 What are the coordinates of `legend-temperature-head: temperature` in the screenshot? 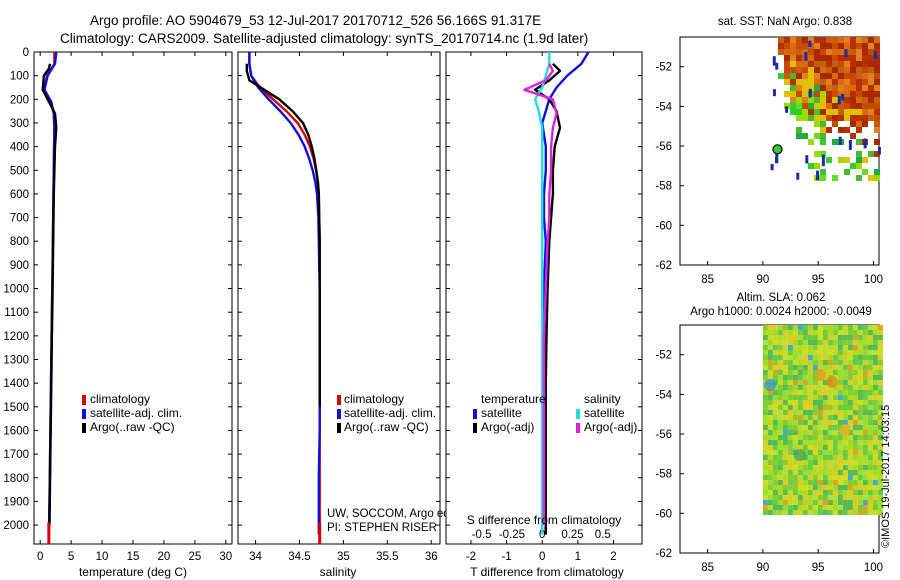 It's located at (513, 399).